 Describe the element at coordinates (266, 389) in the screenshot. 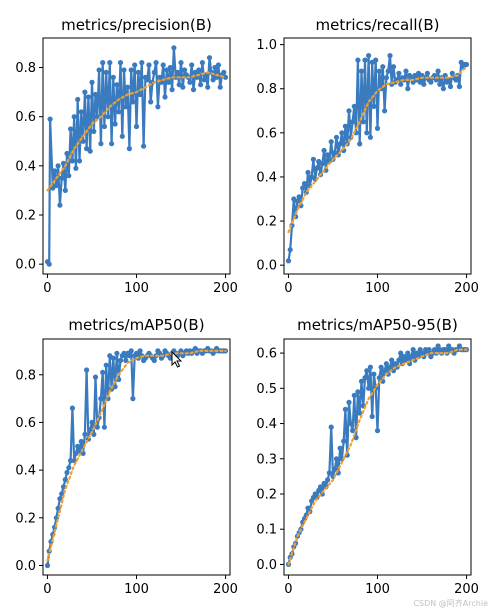

I see `y-tick-label: 0.5` at that location.